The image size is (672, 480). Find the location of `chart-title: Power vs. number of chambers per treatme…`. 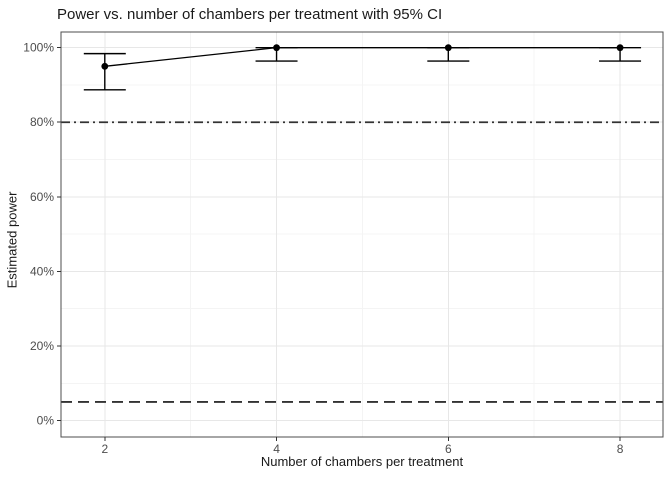

chart-title: Power vs. number of chambers per treatme… is located at coordinates (250, 14).